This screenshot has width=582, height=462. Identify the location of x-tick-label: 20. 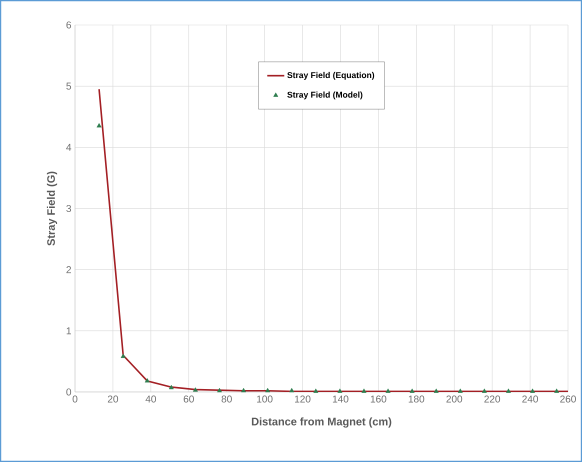
(113, 399).